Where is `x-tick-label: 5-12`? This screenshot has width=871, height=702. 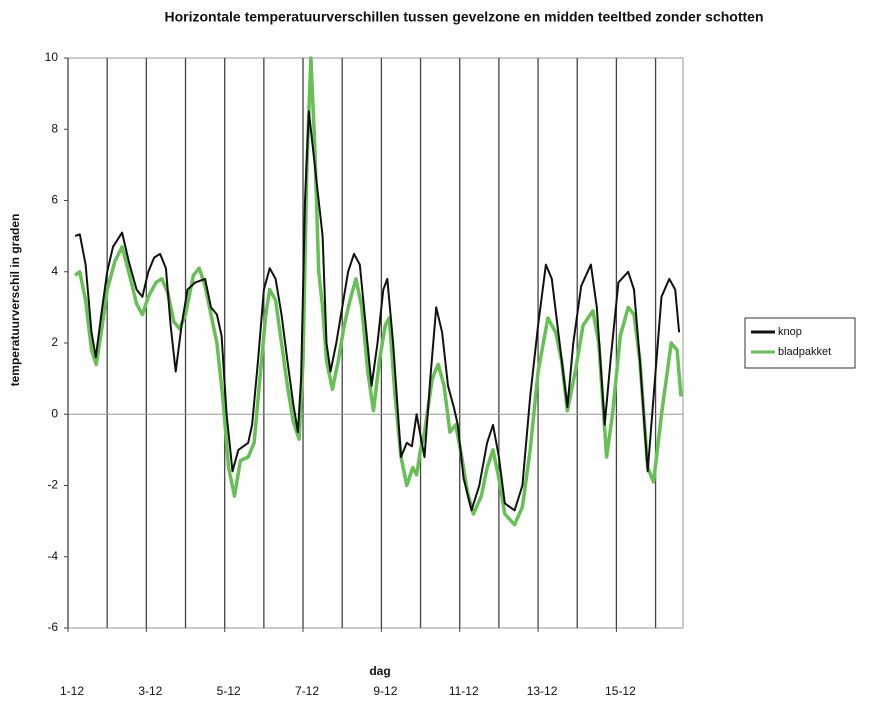
x-tick-label: 5-12 is located at coordinates (229, 691).